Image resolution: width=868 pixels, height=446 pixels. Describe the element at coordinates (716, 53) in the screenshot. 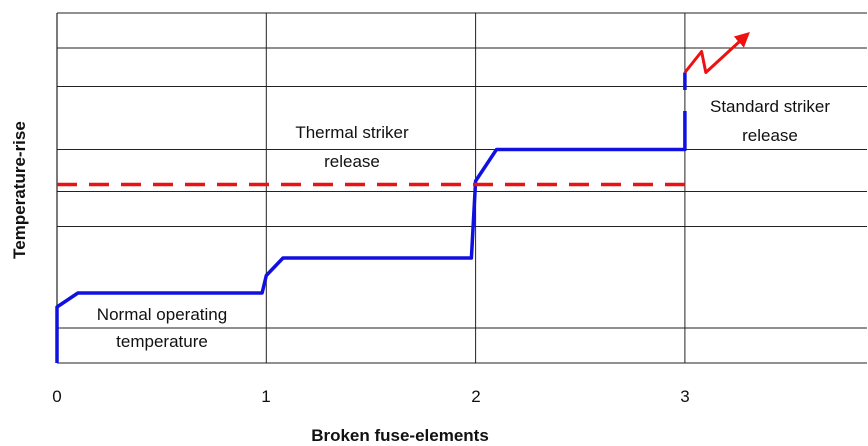

I see `series-striker-line` at that location.